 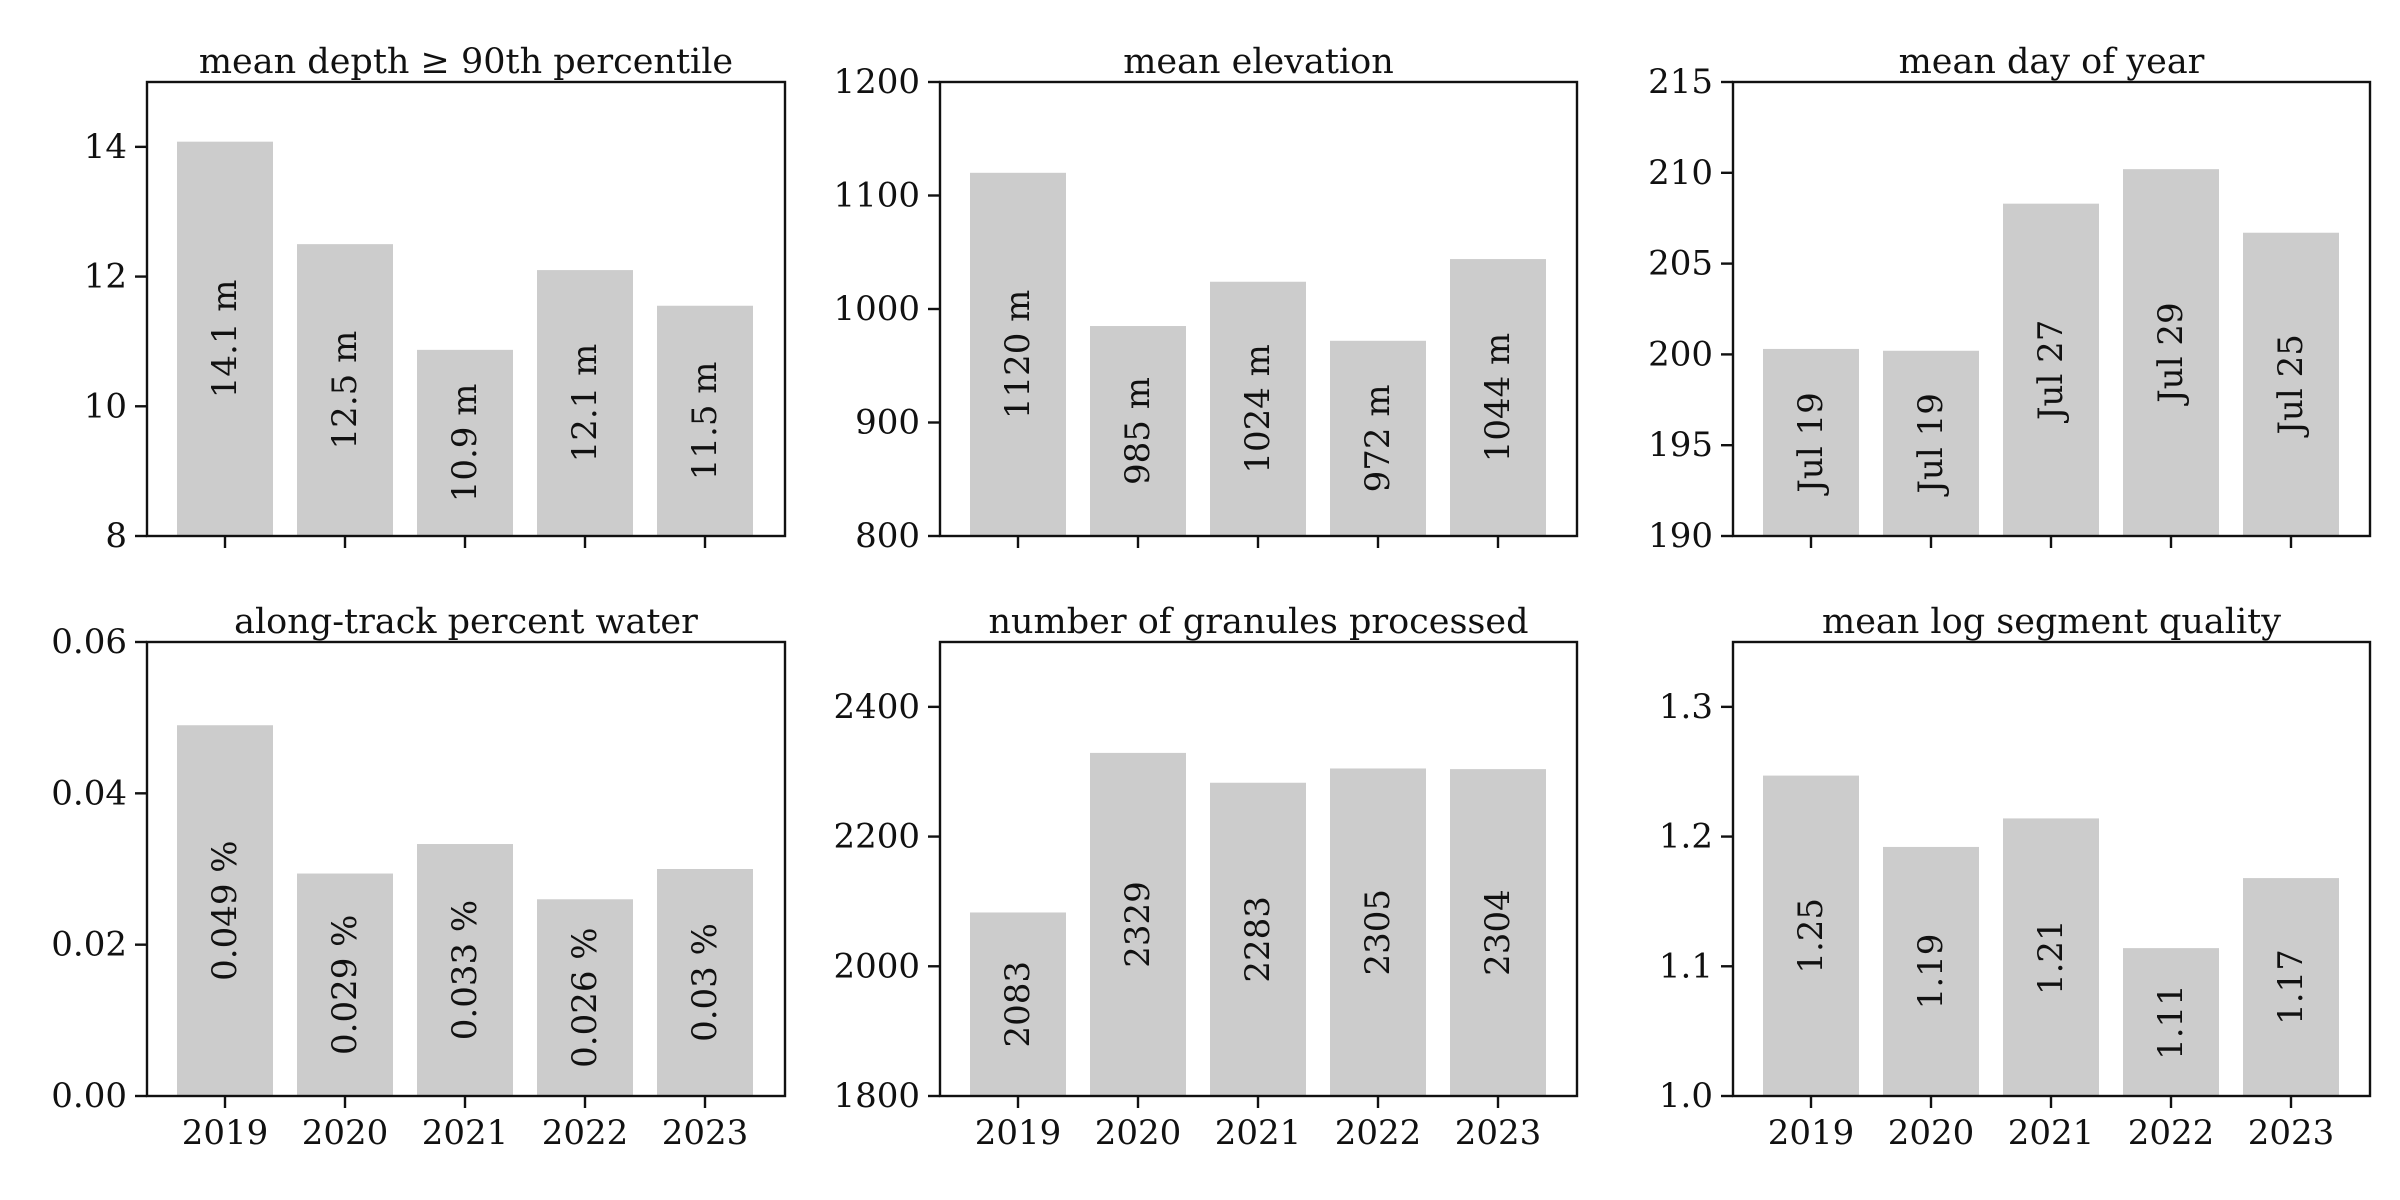 I want to click on bar-value-label: 985 m, so click(x=1138, y=431).